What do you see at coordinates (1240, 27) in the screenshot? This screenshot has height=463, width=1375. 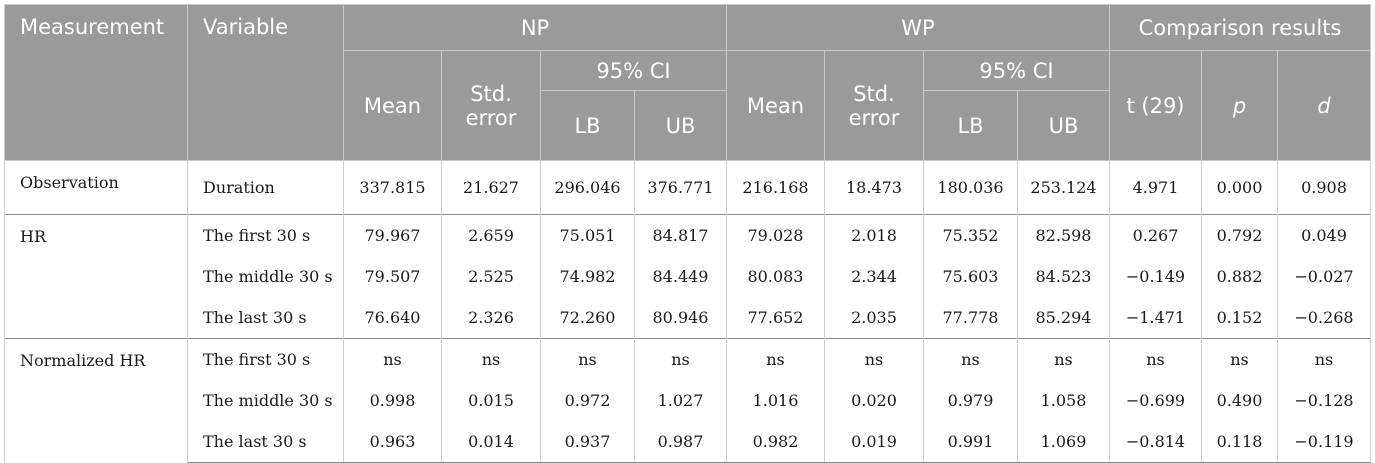 I see `header-comparison-results: Comparison results` at bounding box center [1240, 27].